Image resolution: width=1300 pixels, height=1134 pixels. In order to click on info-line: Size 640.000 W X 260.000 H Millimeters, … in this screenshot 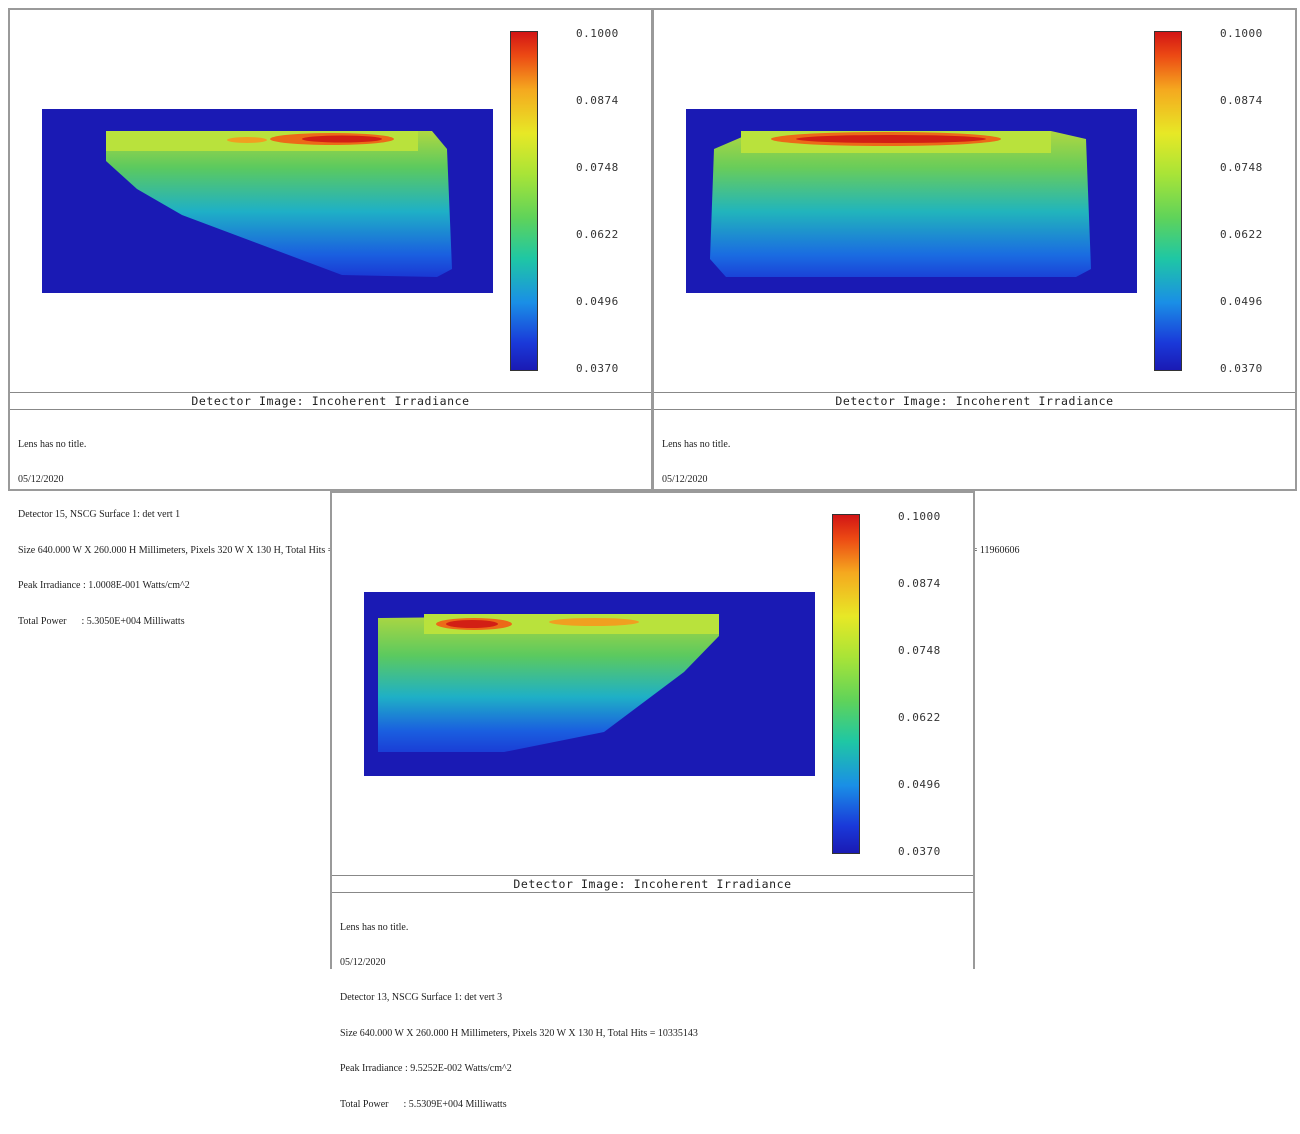, I will do `click(519, 1033)`.